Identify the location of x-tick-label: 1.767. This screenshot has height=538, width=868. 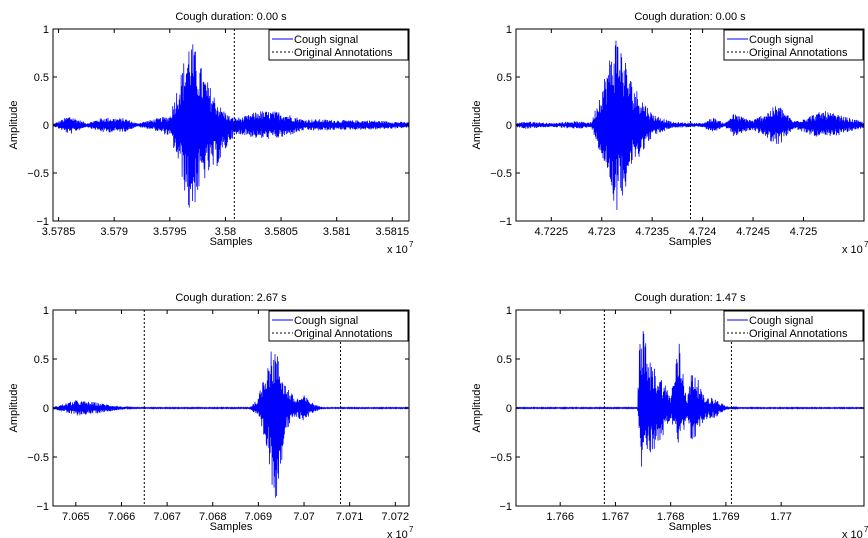
(616, 517).